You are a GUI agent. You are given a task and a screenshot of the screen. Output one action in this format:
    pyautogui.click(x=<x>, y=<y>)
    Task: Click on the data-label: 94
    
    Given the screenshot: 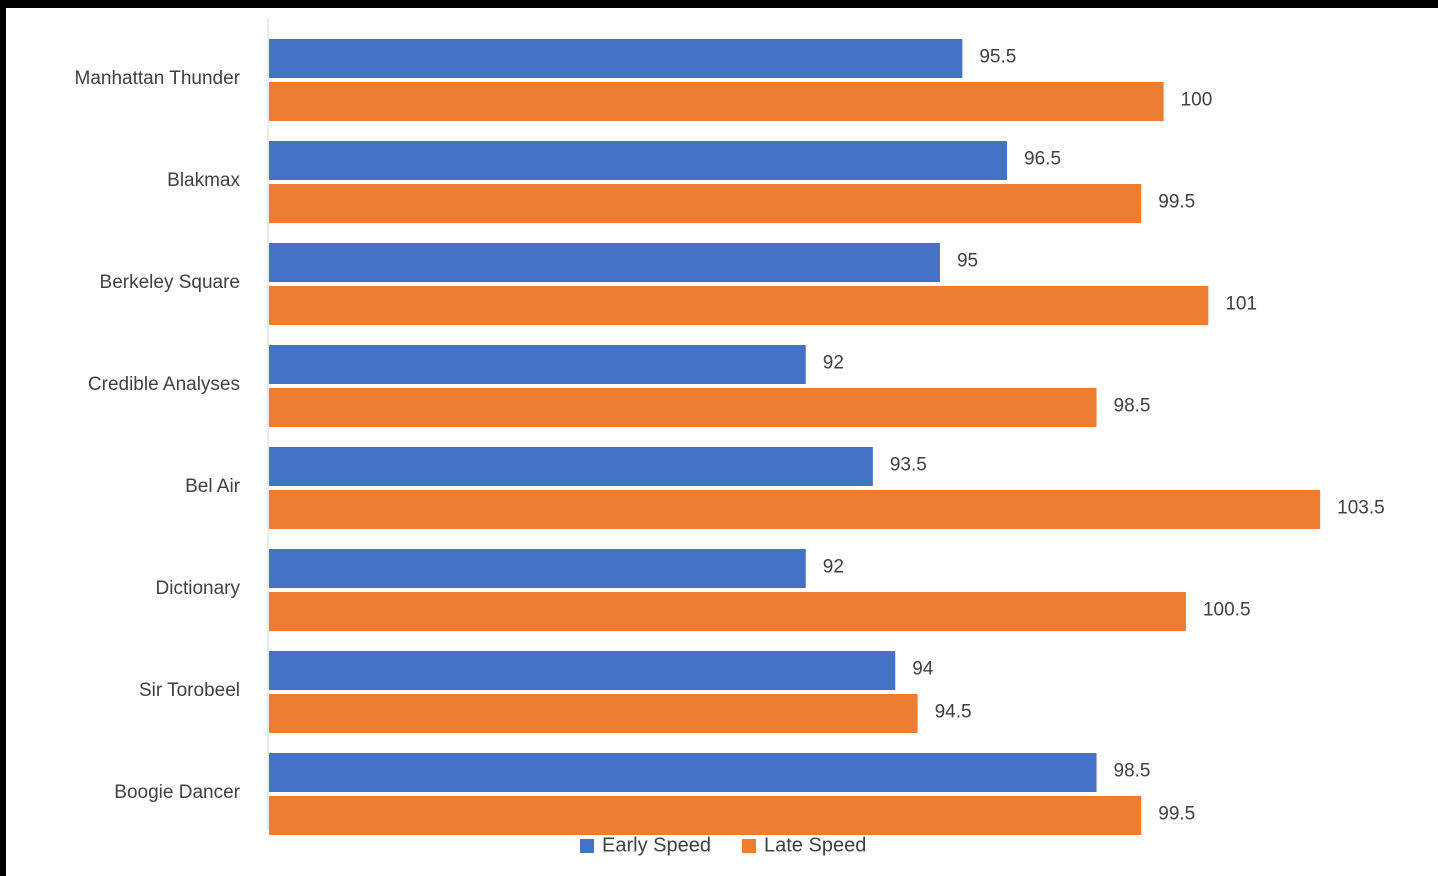 What is the action you would take?
    pyautogui.click(x=923, y=669)
    